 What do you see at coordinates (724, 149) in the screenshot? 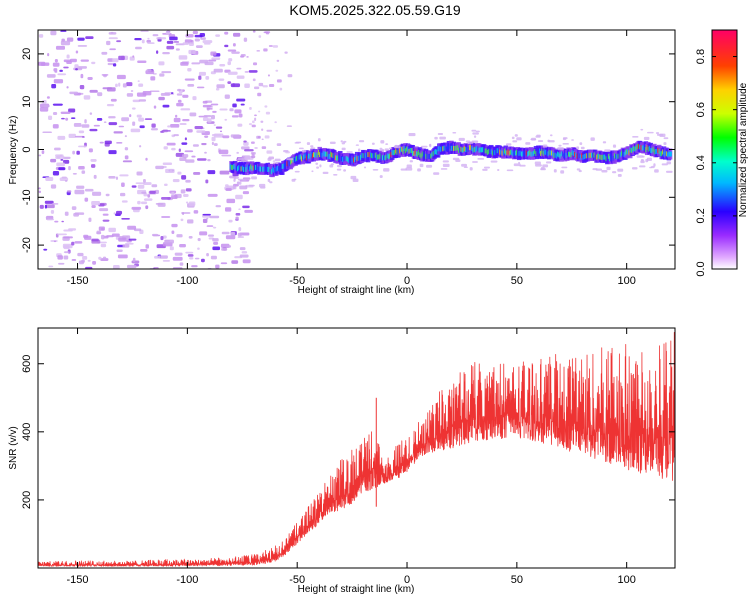
I see `colorbar-gradient` at bounding box center [724, 149].